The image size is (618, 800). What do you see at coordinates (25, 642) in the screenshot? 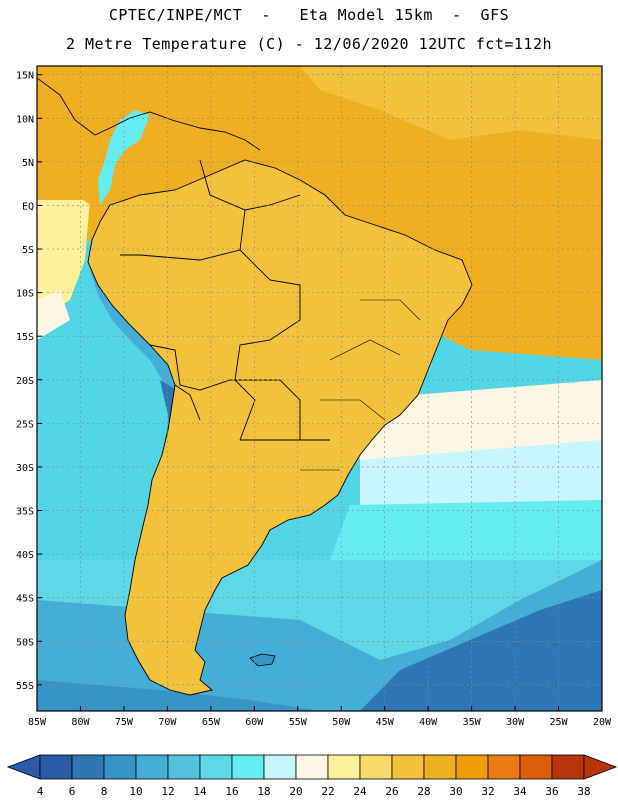
I see `lat-tick-label: 50S` at bounding box center [25, 642].